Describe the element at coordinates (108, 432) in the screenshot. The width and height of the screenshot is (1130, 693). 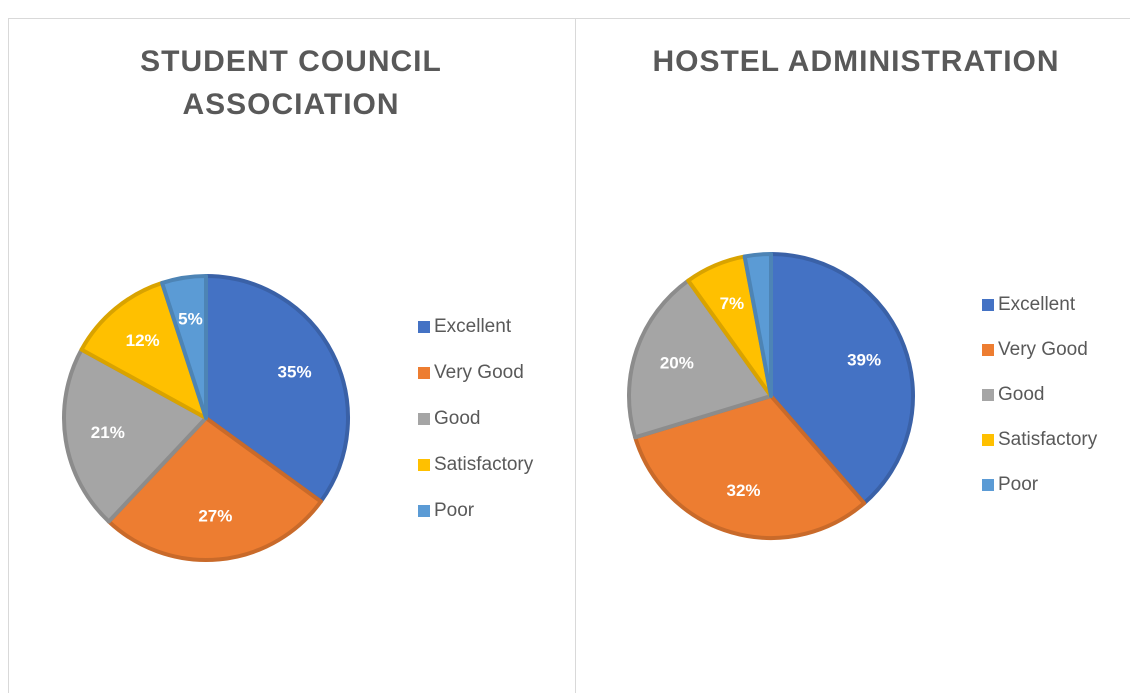
I see `data-label: 21%` at that location.